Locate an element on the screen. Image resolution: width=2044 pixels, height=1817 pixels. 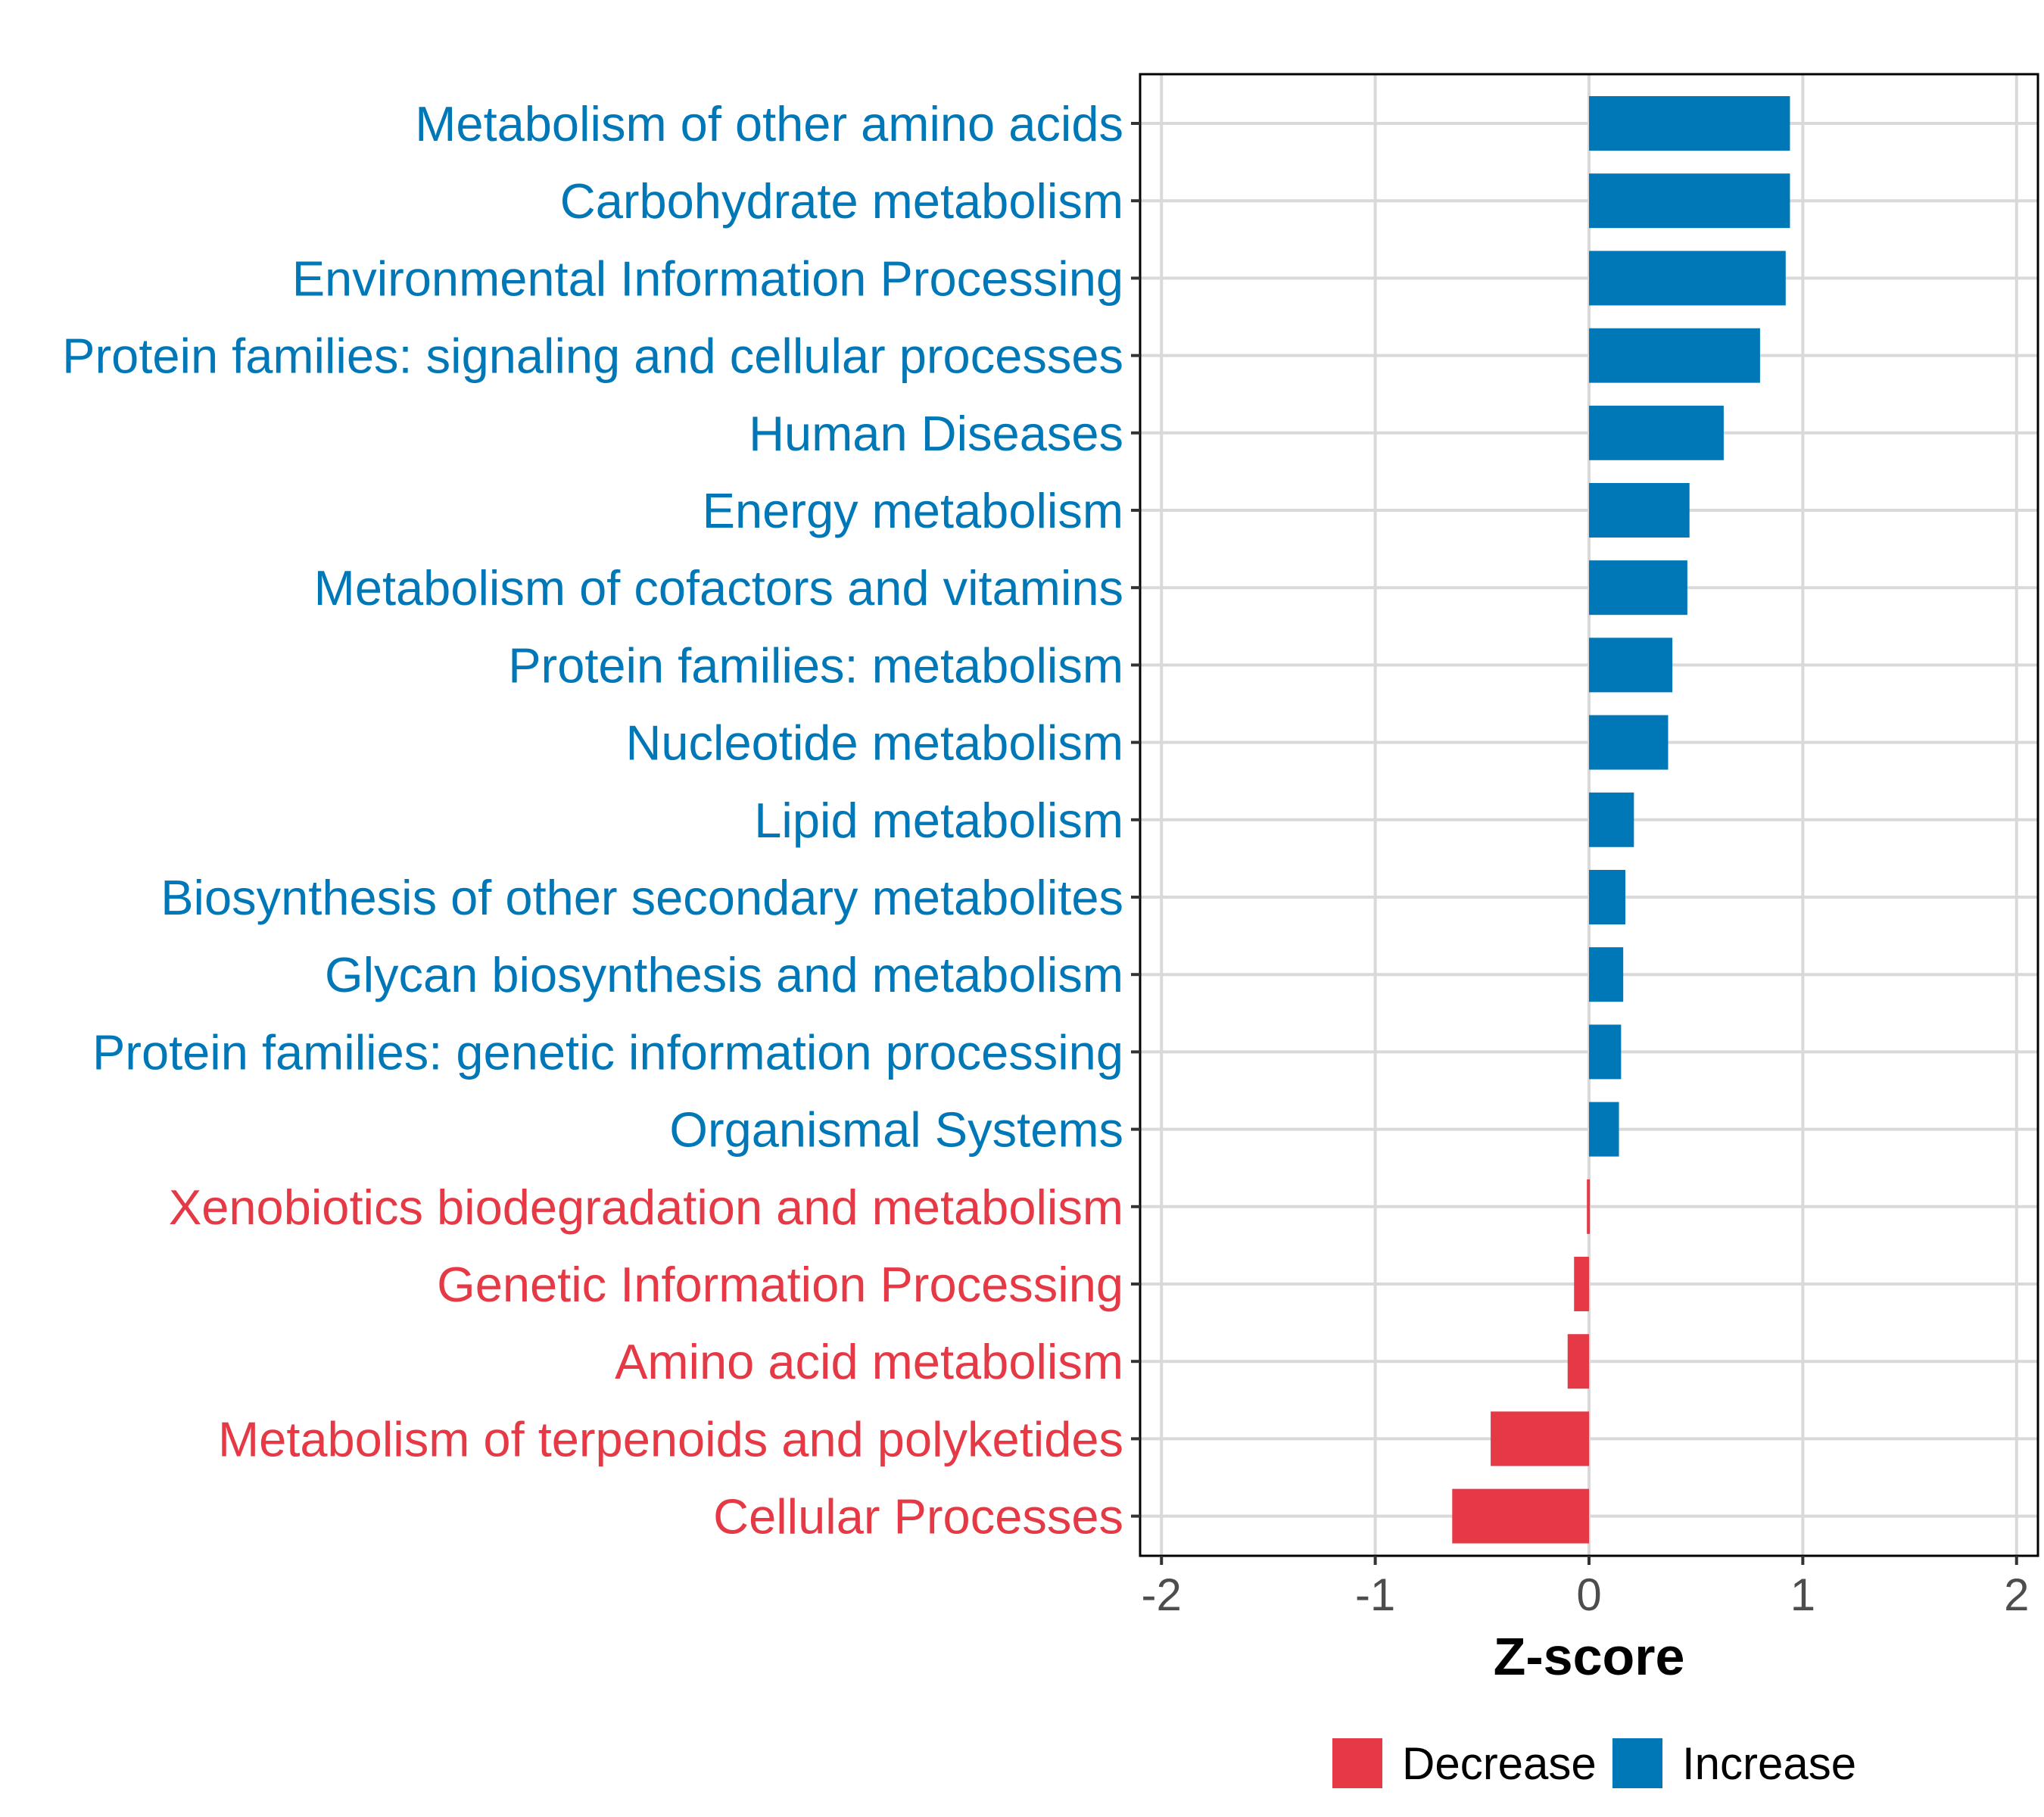
x-tick-label: 2 is located at coordinates (2016, 1594).